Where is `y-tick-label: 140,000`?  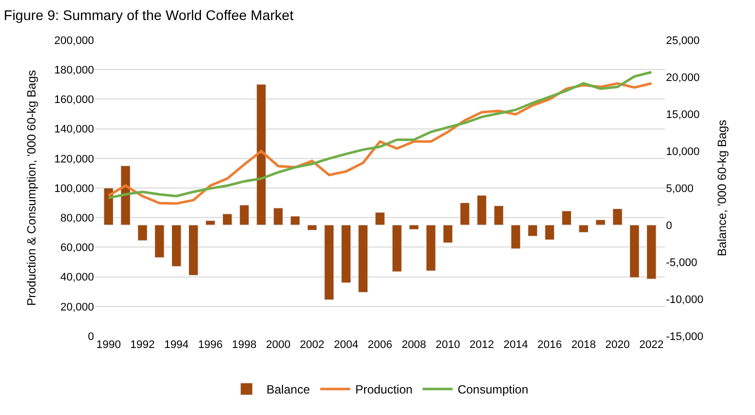
y-tick-label: 140,000 is located at coordinates (74, 130).